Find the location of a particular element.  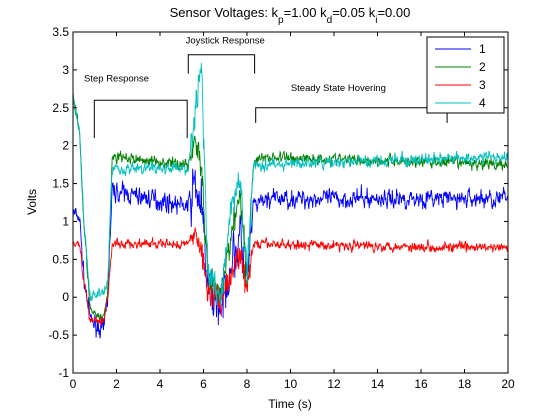

x-tick-label: 12 is located at coordinates (334, 384).